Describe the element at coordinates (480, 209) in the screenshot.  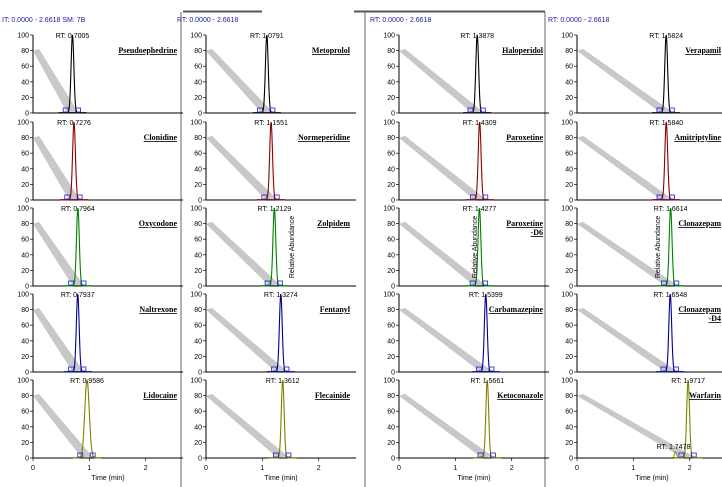
I see `rt-label: RT: 1.4277` at that location.